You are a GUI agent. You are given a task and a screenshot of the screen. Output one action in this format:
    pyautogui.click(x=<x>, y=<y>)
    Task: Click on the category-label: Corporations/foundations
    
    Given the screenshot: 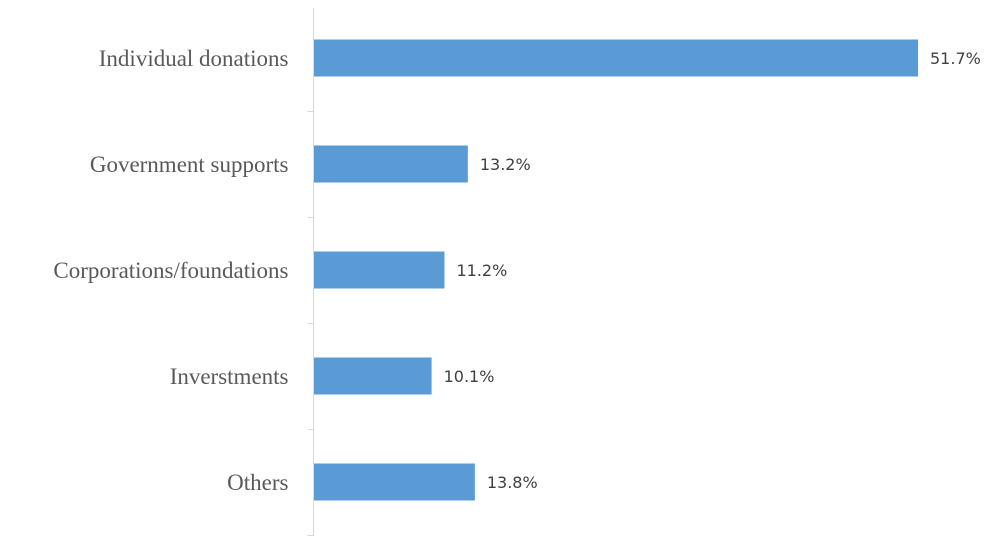 What is the action you would take?
    pyautogui.click(x=170, y=270)
    